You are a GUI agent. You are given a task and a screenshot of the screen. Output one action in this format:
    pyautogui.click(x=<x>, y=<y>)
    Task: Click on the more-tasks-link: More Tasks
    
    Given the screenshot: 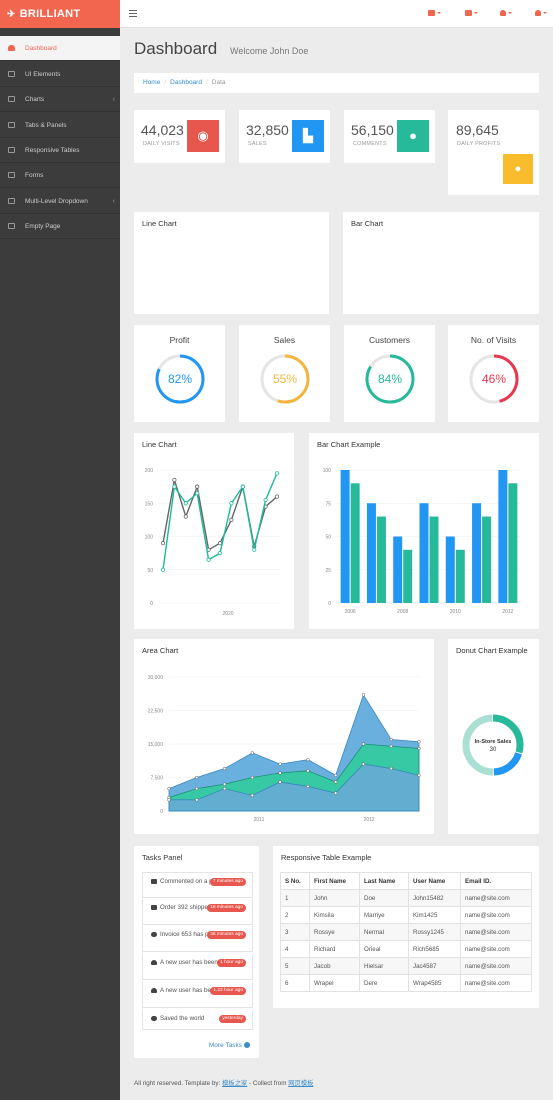 What is the action you would take?
    pyautogui.click(x=229, y=1045)
    